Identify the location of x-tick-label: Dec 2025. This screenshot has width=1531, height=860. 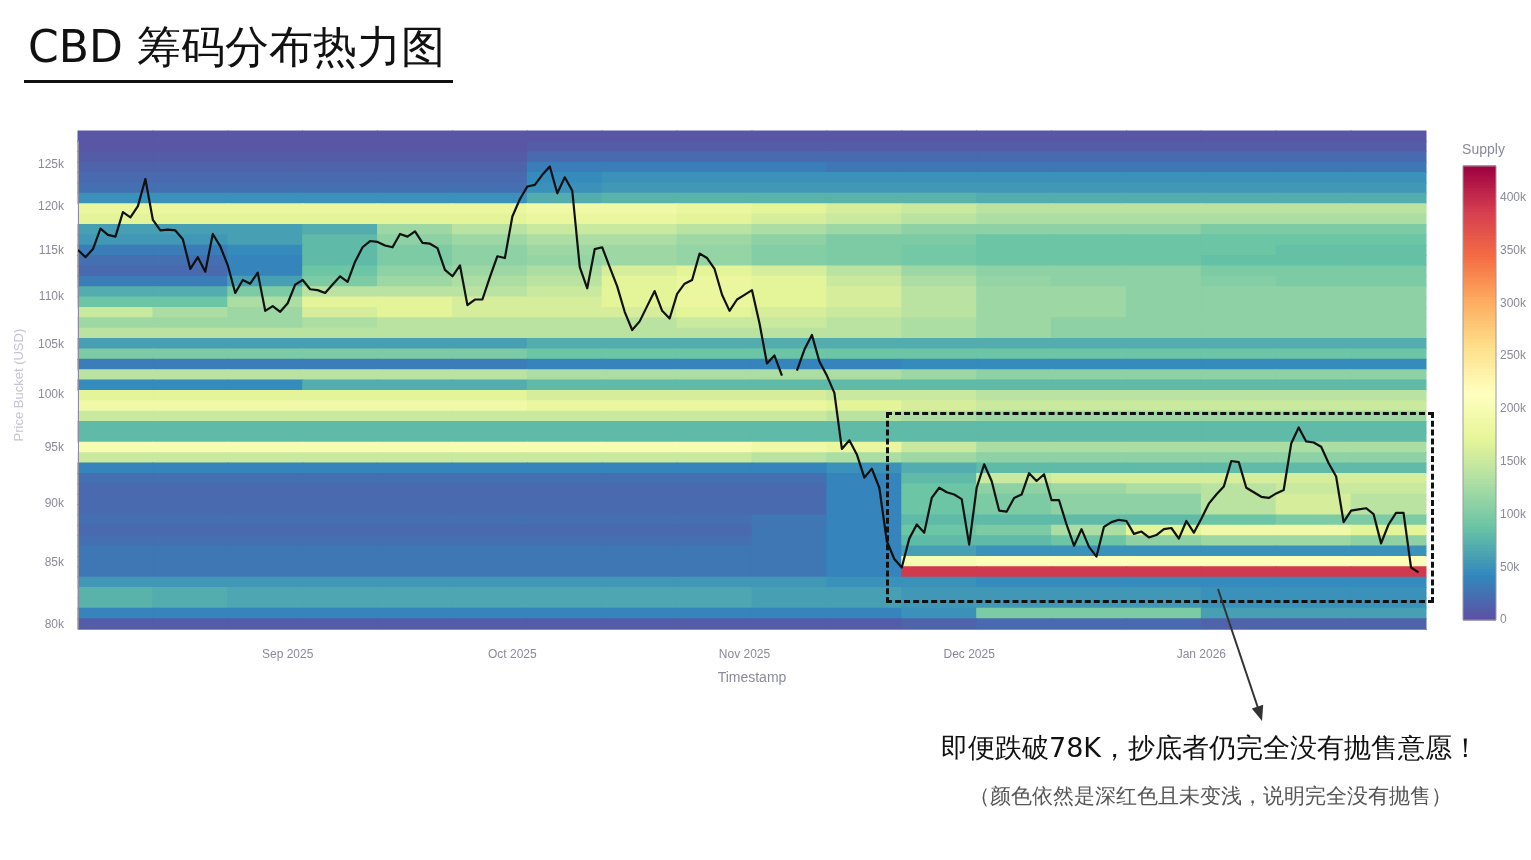
(969, 653).